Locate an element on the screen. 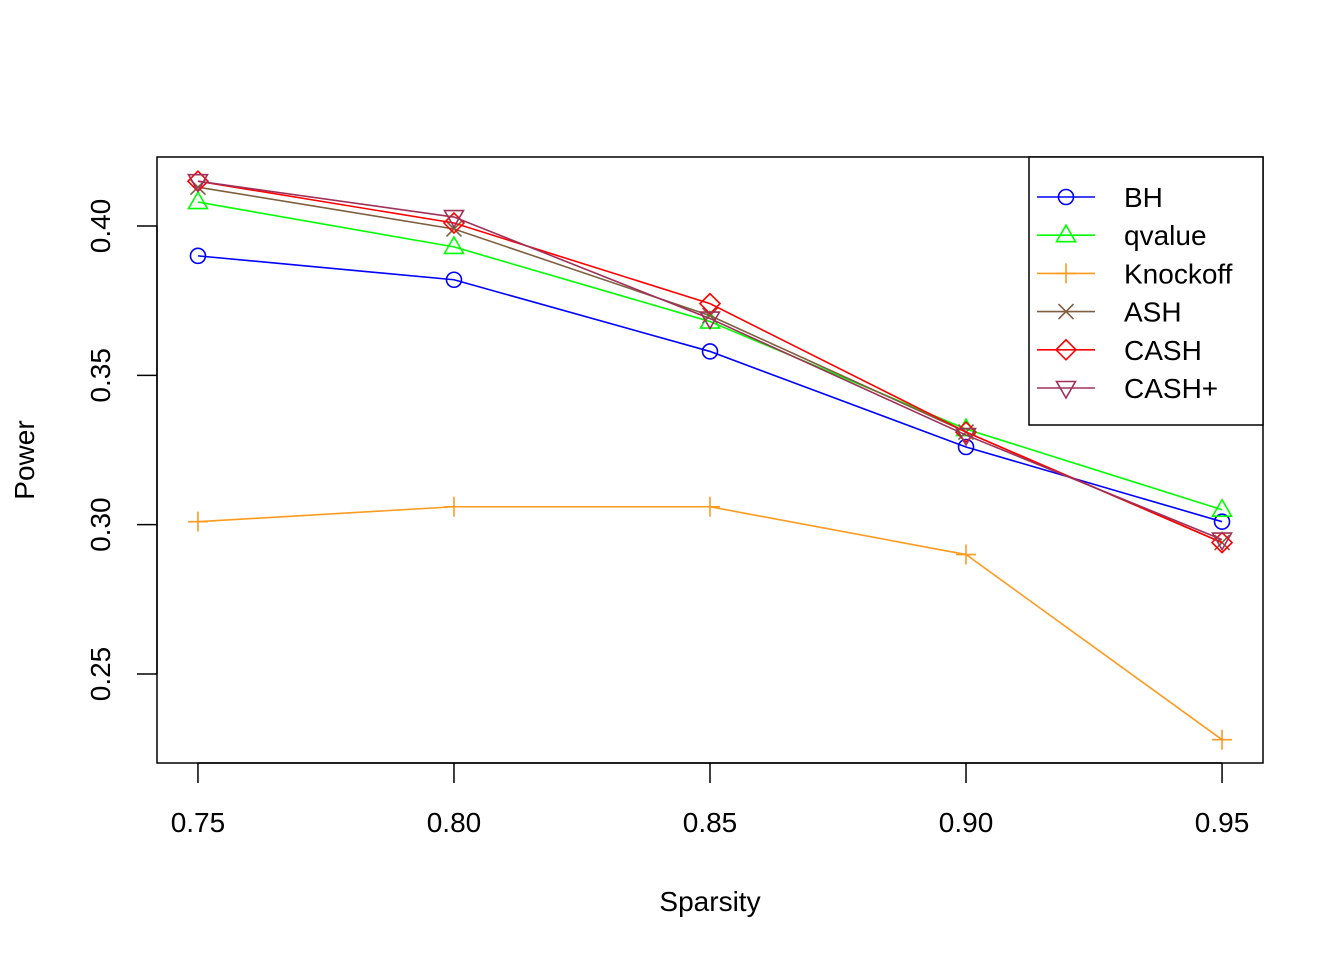 The height and width of the screenshot is (960, 1344). legend-label: BH is located at coordinates (1143, 197).